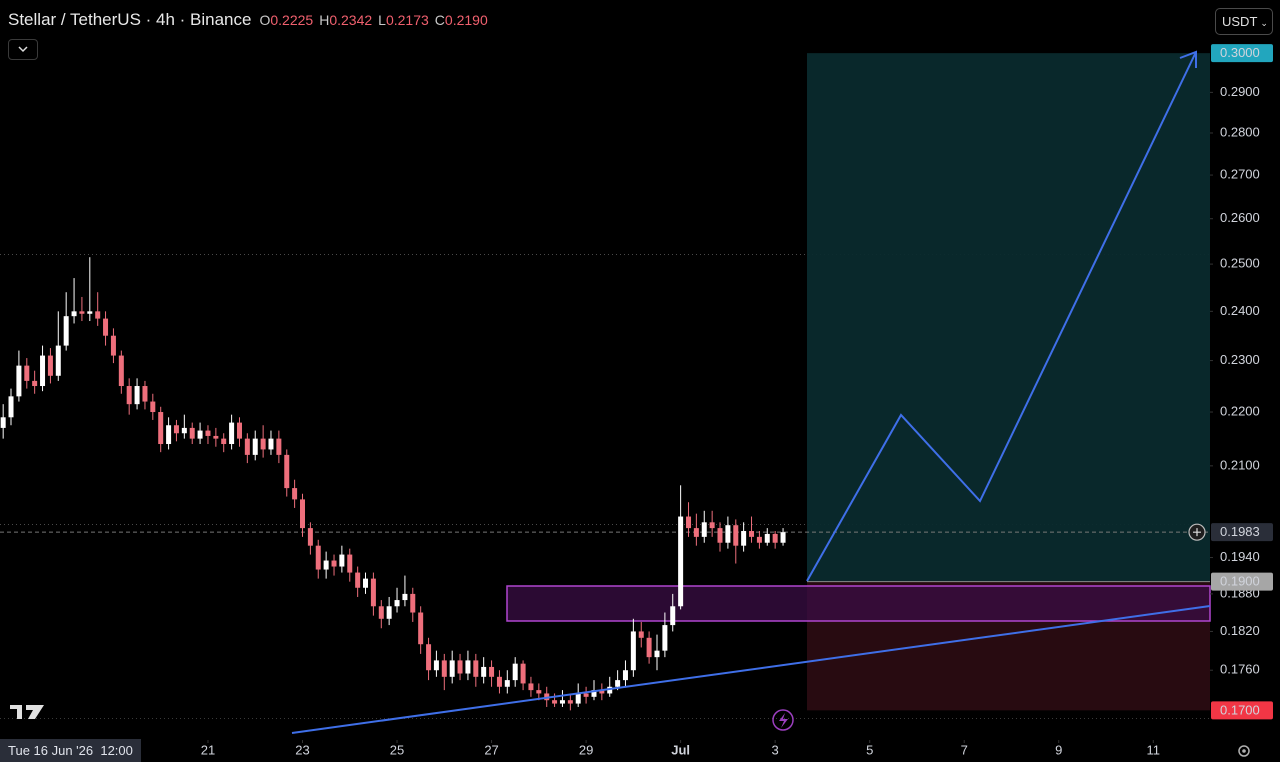 The height and width of the screenshot is (762, 1280). I want to click on stop-badge, so click(1242, 710).